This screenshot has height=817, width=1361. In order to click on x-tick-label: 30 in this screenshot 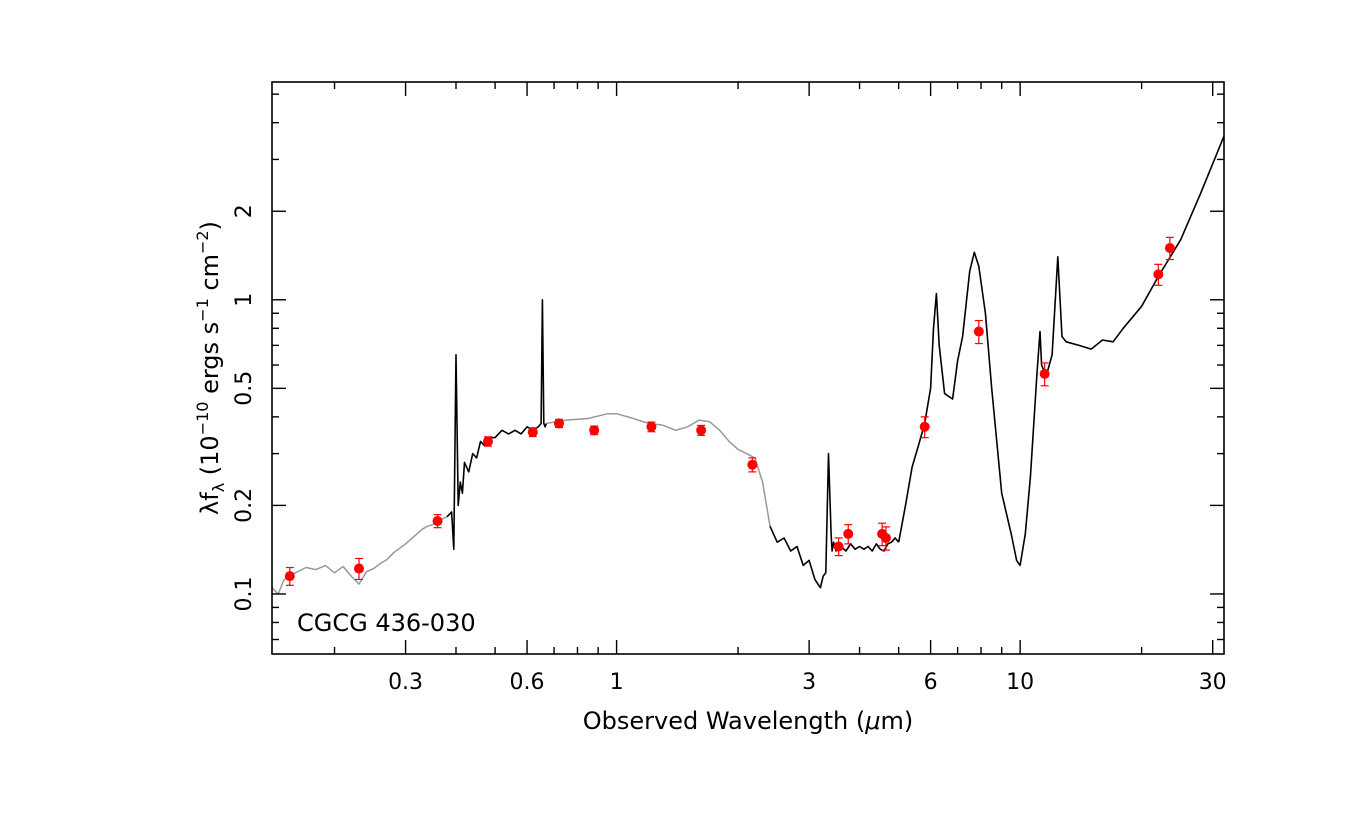, I will do `click(1213, 682)`.